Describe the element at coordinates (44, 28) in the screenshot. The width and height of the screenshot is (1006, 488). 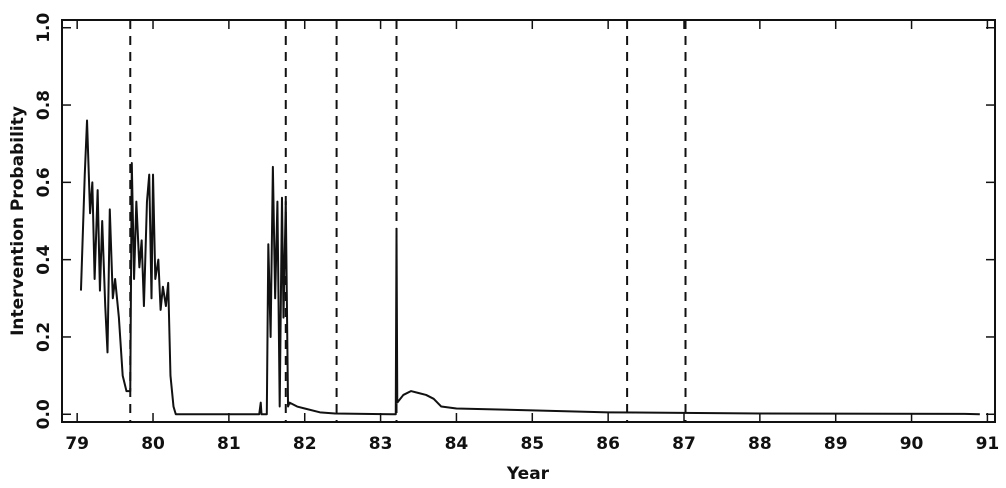
I see `y-tick-label: 1.0` at that location.